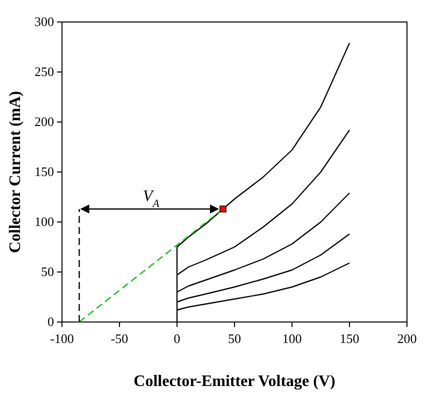  I want to click on y-tick-label: 300, so click(44, 22).